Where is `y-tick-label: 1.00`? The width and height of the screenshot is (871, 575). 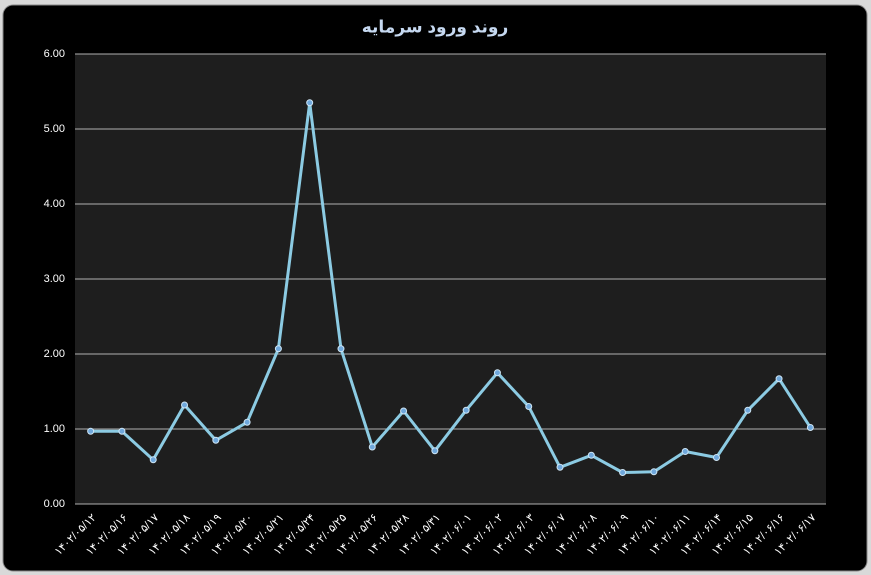
y-tick-label: 1.00 is located at coordinates (54, 429).